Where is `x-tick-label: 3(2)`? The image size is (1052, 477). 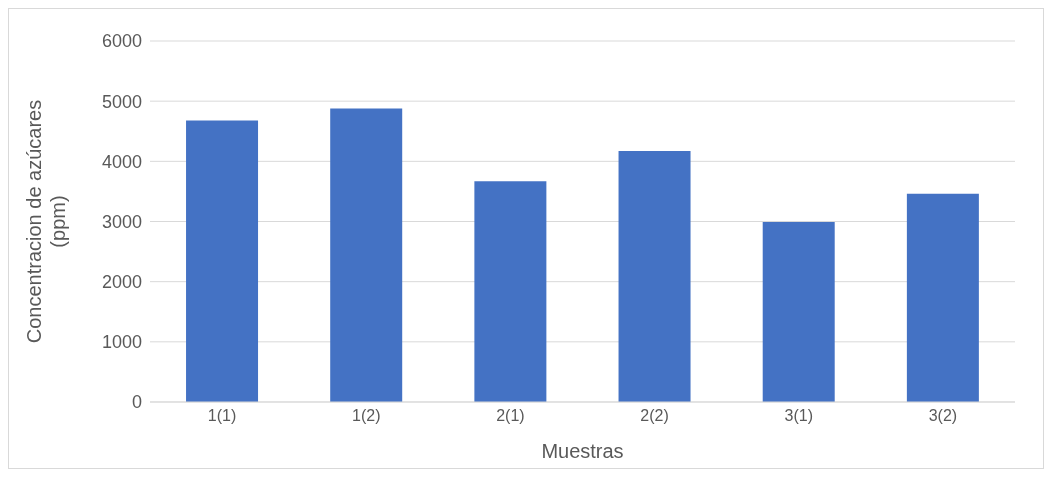 x-tick-label: 3(2) is located at coordinates (943, 416).